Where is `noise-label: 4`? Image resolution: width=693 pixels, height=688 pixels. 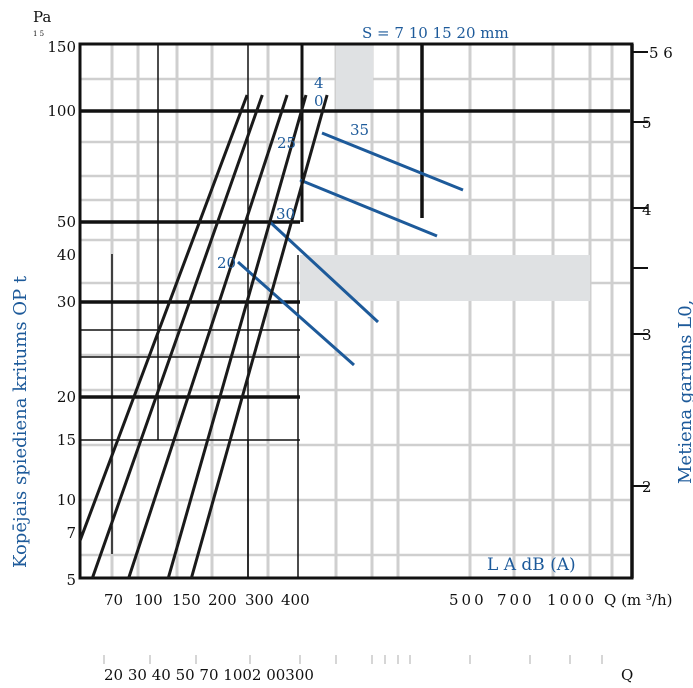 noise-label: 4 is located at coordinates (319, 83).